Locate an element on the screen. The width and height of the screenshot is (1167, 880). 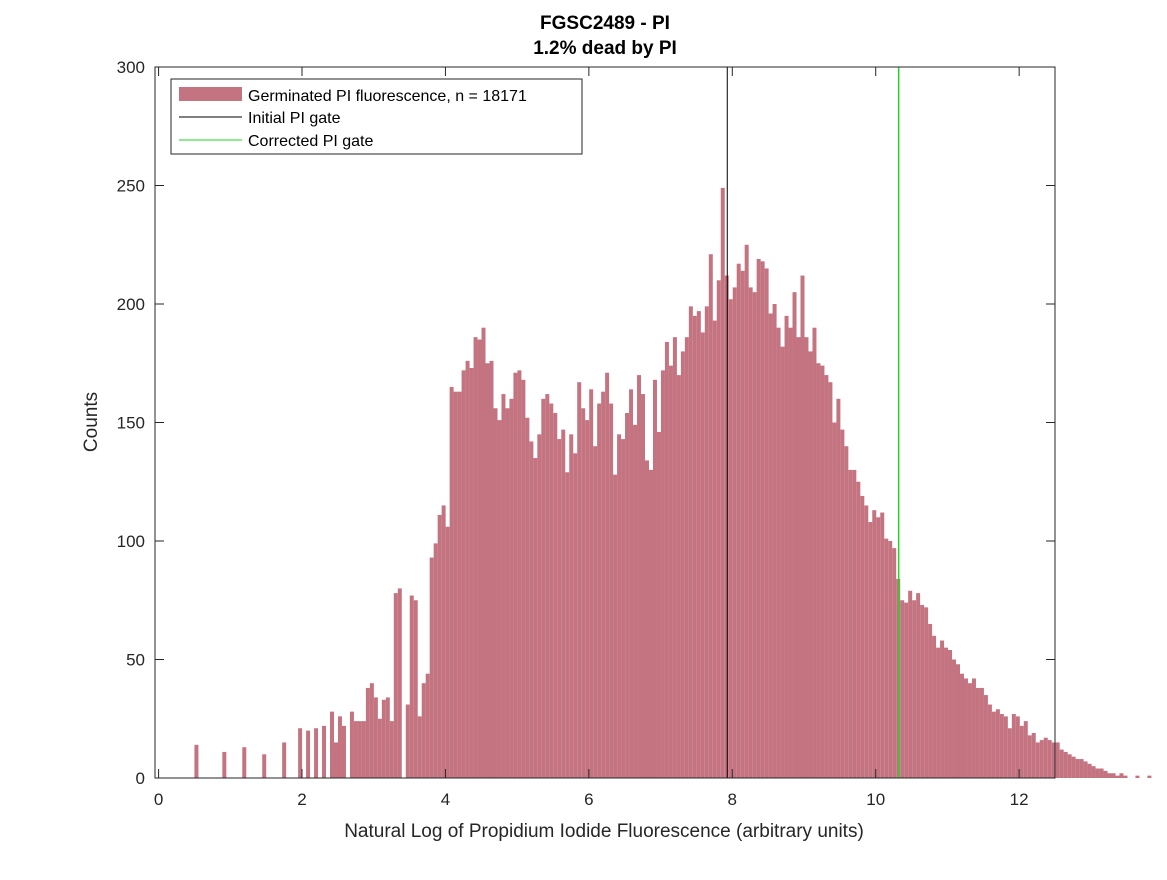
legend-swatch-histogram is located at coordinates (210, 94).